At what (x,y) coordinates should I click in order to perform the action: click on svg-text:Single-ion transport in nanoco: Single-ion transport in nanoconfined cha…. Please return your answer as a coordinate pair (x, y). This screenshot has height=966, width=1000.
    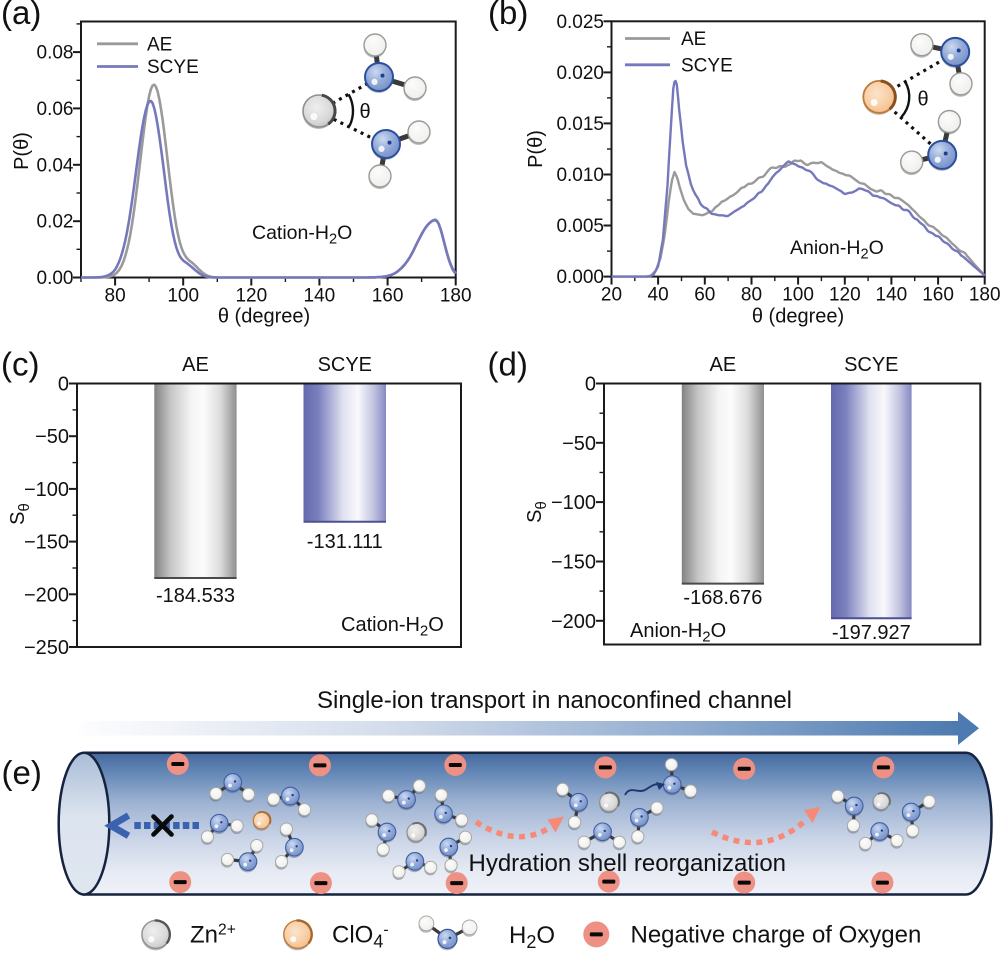
    Looking at the image, I should click on (554, 700).